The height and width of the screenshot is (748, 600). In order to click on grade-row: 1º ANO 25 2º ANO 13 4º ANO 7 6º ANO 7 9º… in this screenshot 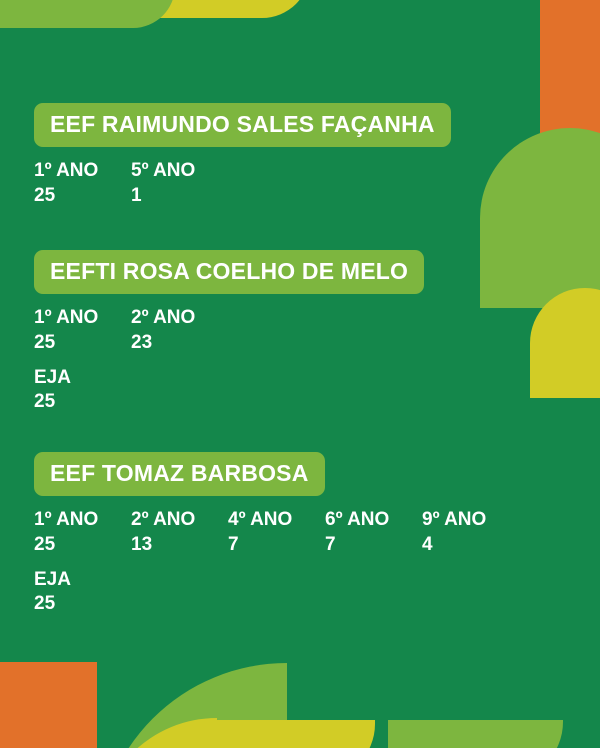, I will do `click(276, 533)`.